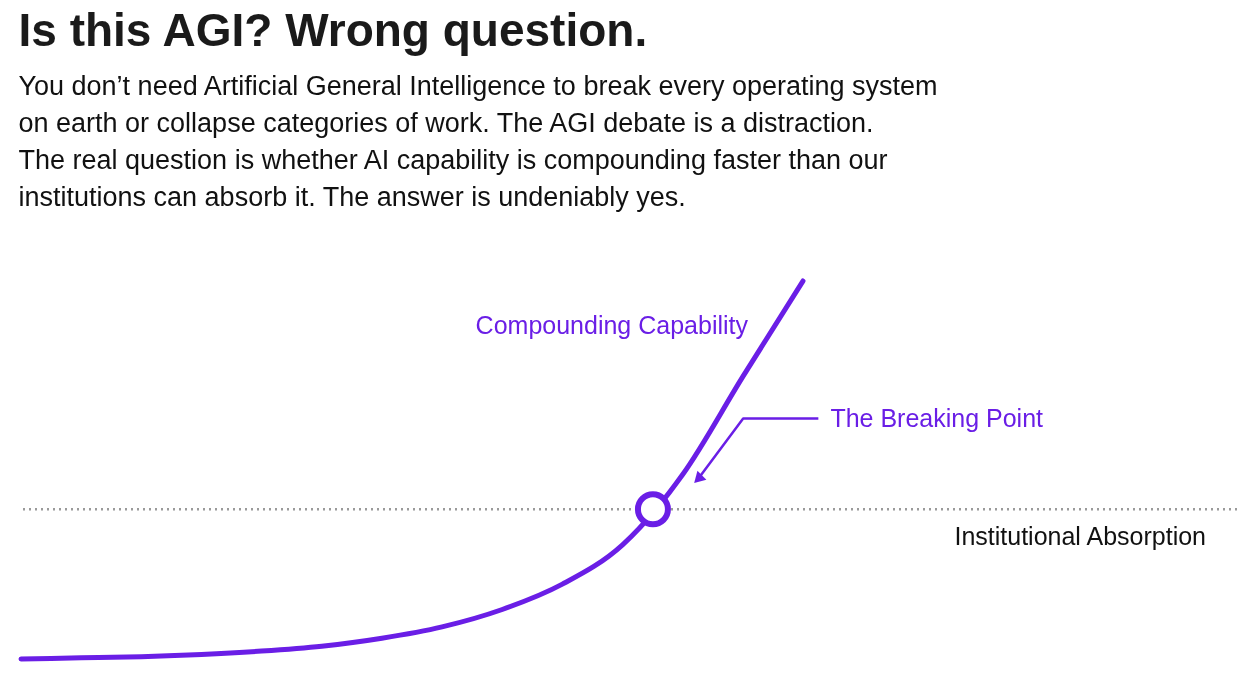  What do you see at coordinates (937, 417) in the screenshot?
I see `annotation: The Breaking Point` at bounding box center [937, 417].